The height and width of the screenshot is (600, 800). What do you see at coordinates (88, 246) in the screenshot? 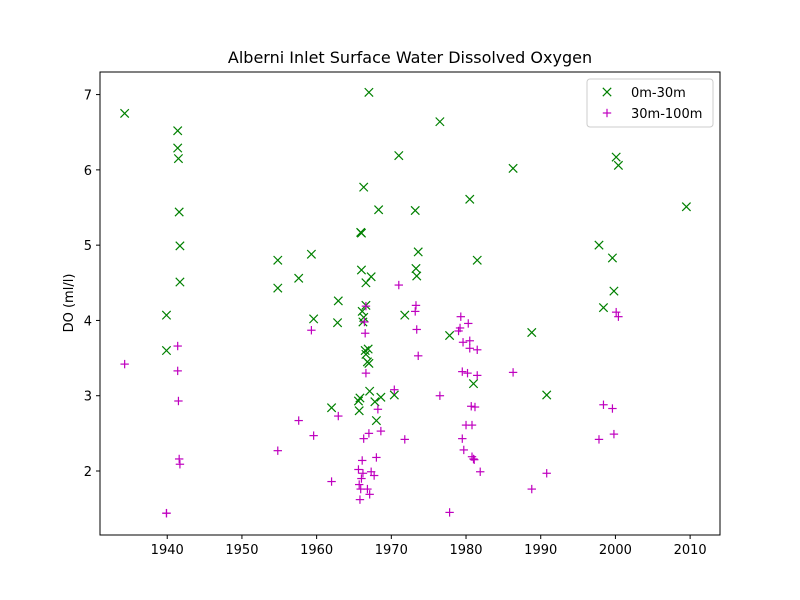
I see `y-tick-label: 5` at bounding box center [88, 246].